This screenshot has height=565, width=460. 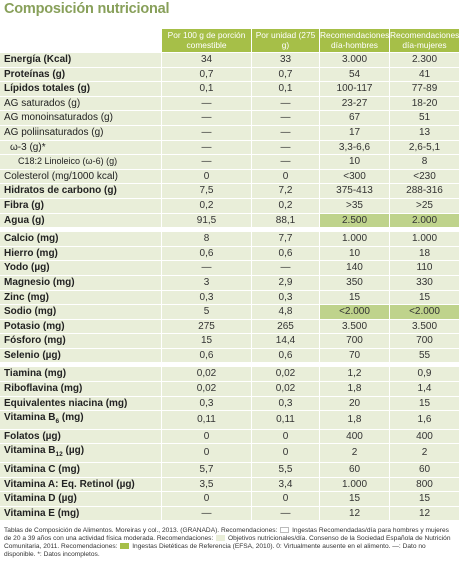 I want to click on value-per-100g: 0,2, so click(x=207, y=206).